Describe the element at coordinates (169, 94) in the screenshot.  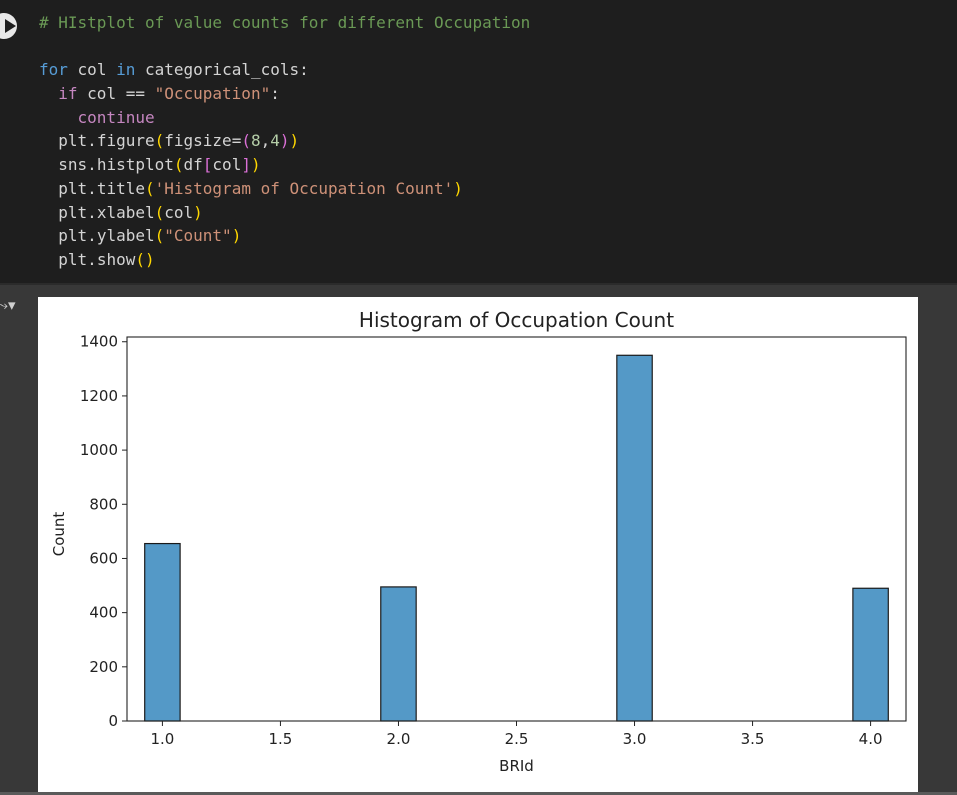
I see `code-line: if col == "Occupation":` at that location.